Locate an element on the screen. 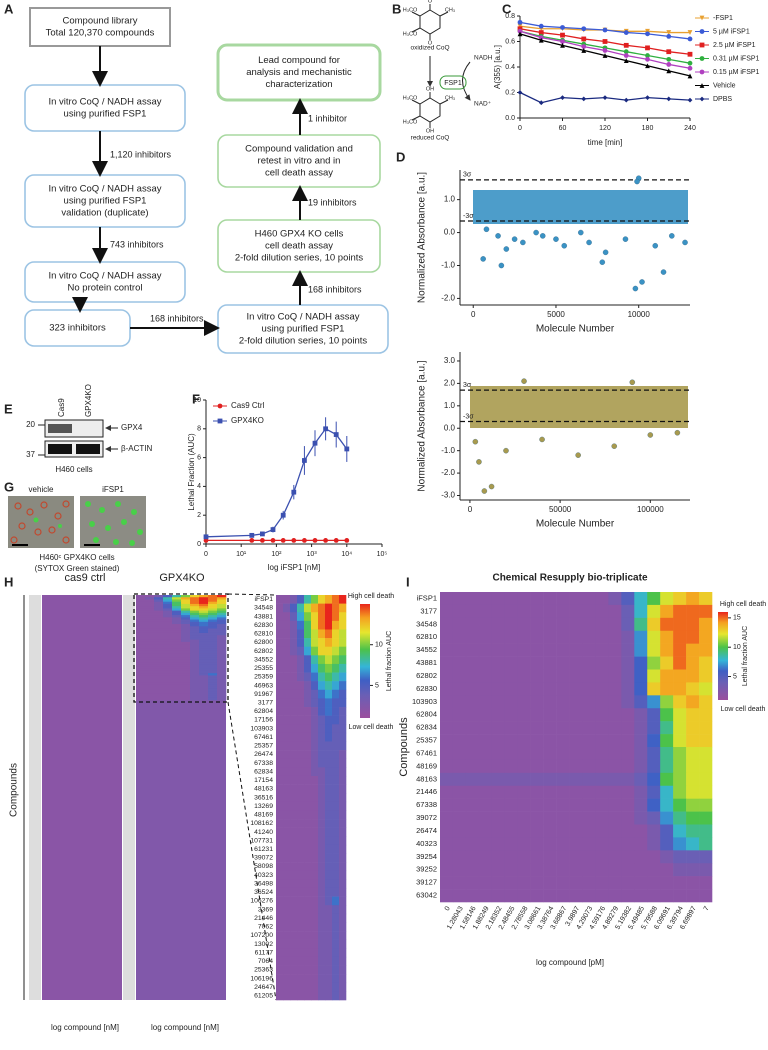 The height and width of the screenshot is (1050, 768). flow-box-text: using purified FSP1 is located at coordinates (105, 114).